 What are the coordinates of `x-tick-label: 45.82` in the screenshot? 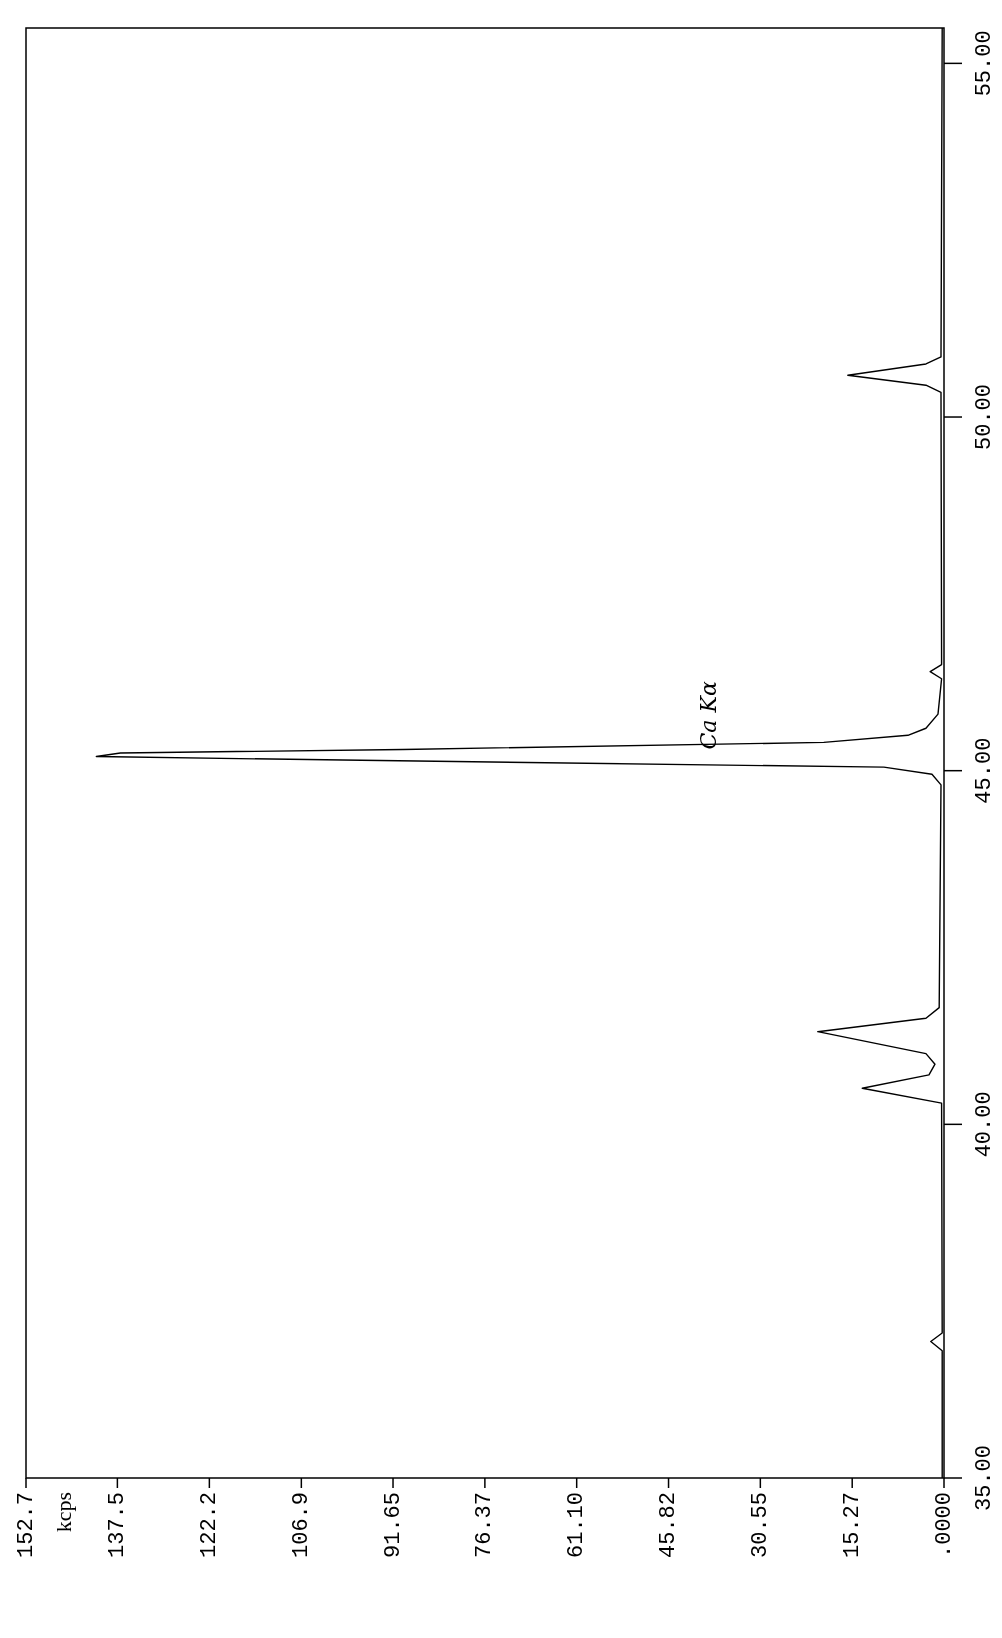 It's located at (669, 1525).